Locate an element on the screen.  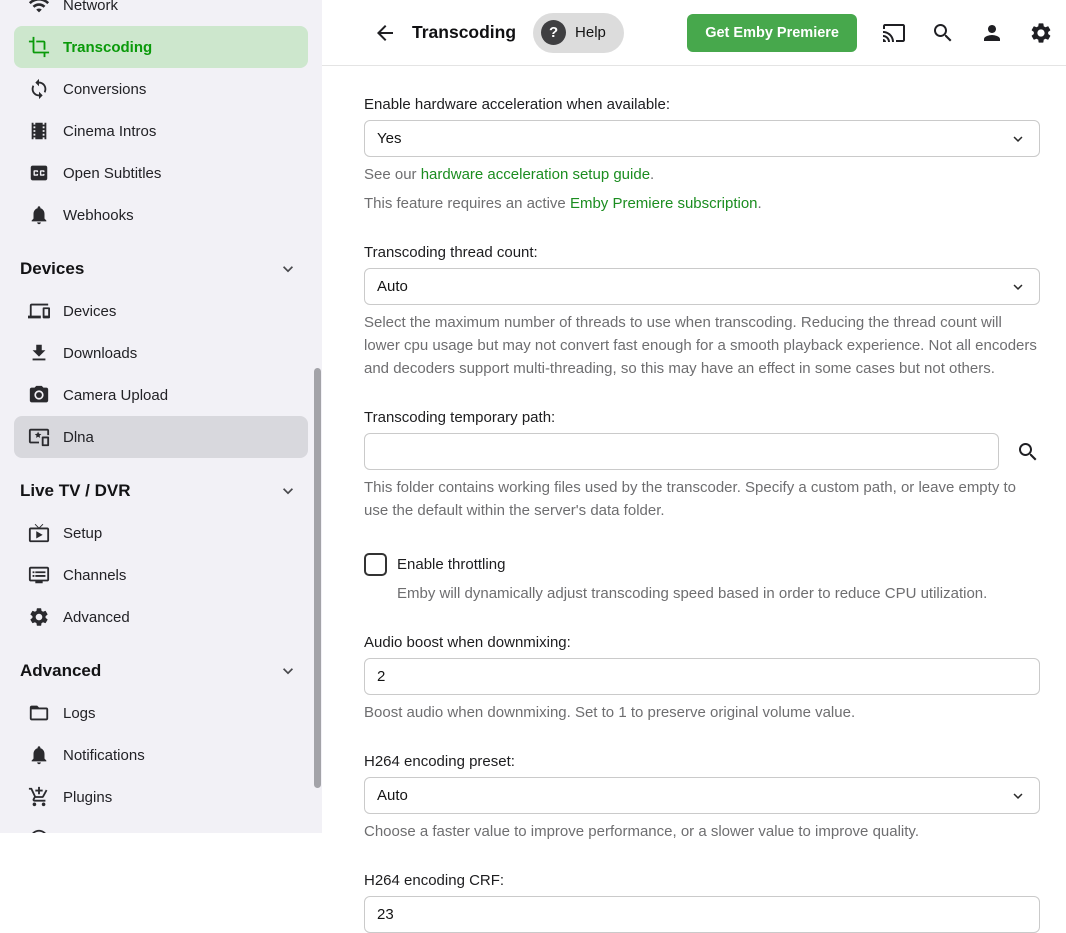
sidebar-item-label: Downloads is located at coordinates (100, 353).